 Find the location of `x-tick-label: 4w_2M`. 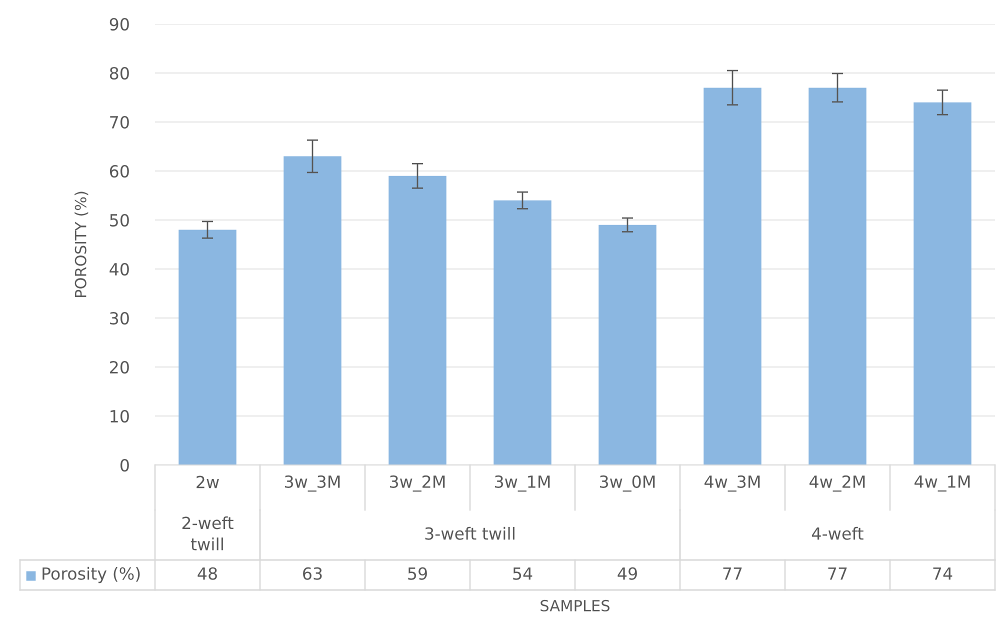

x-tick-label: 4w_2M is located at coordinates (837, 483).